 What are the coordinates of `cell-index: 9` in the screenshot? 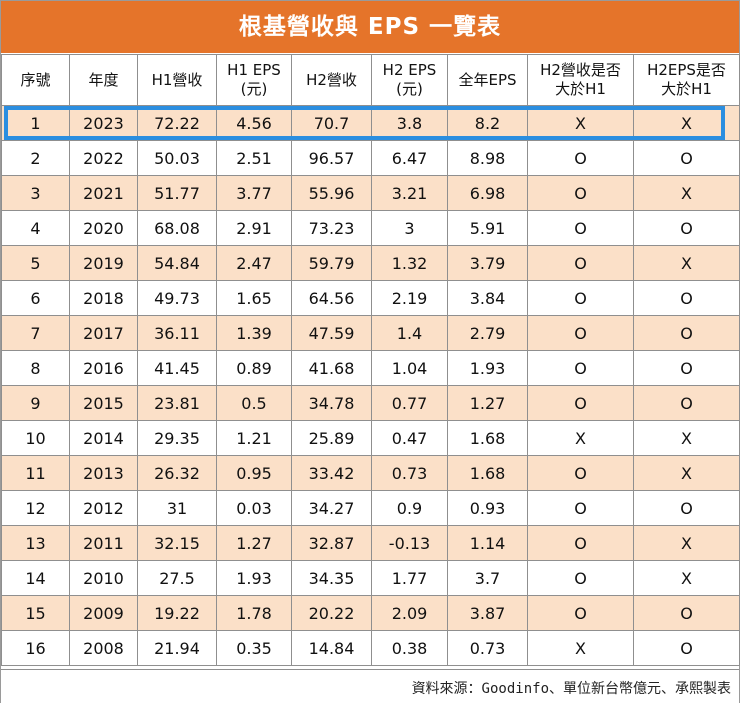 It's located at (35, 403).